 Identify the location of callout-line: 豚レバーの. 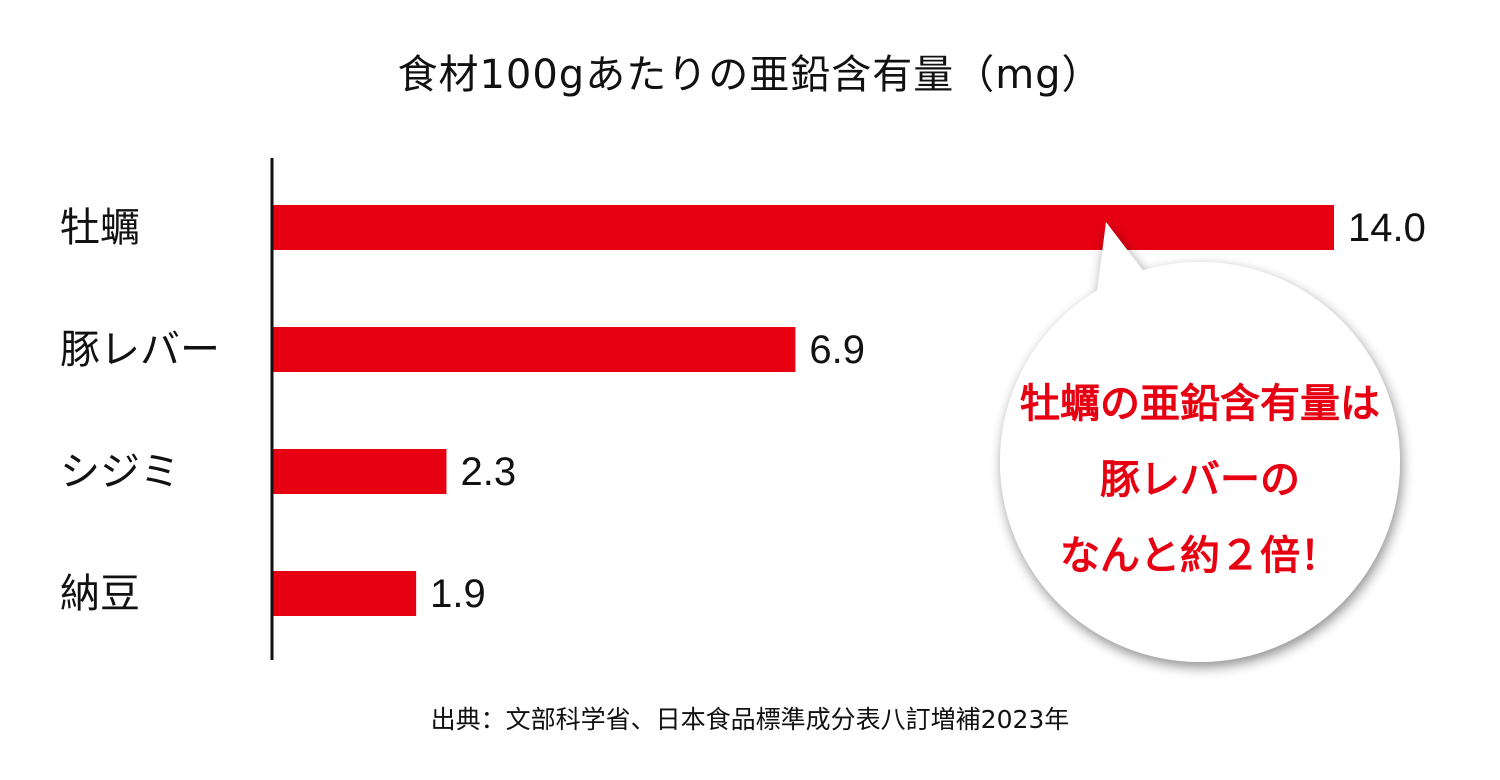
(1200, 480).